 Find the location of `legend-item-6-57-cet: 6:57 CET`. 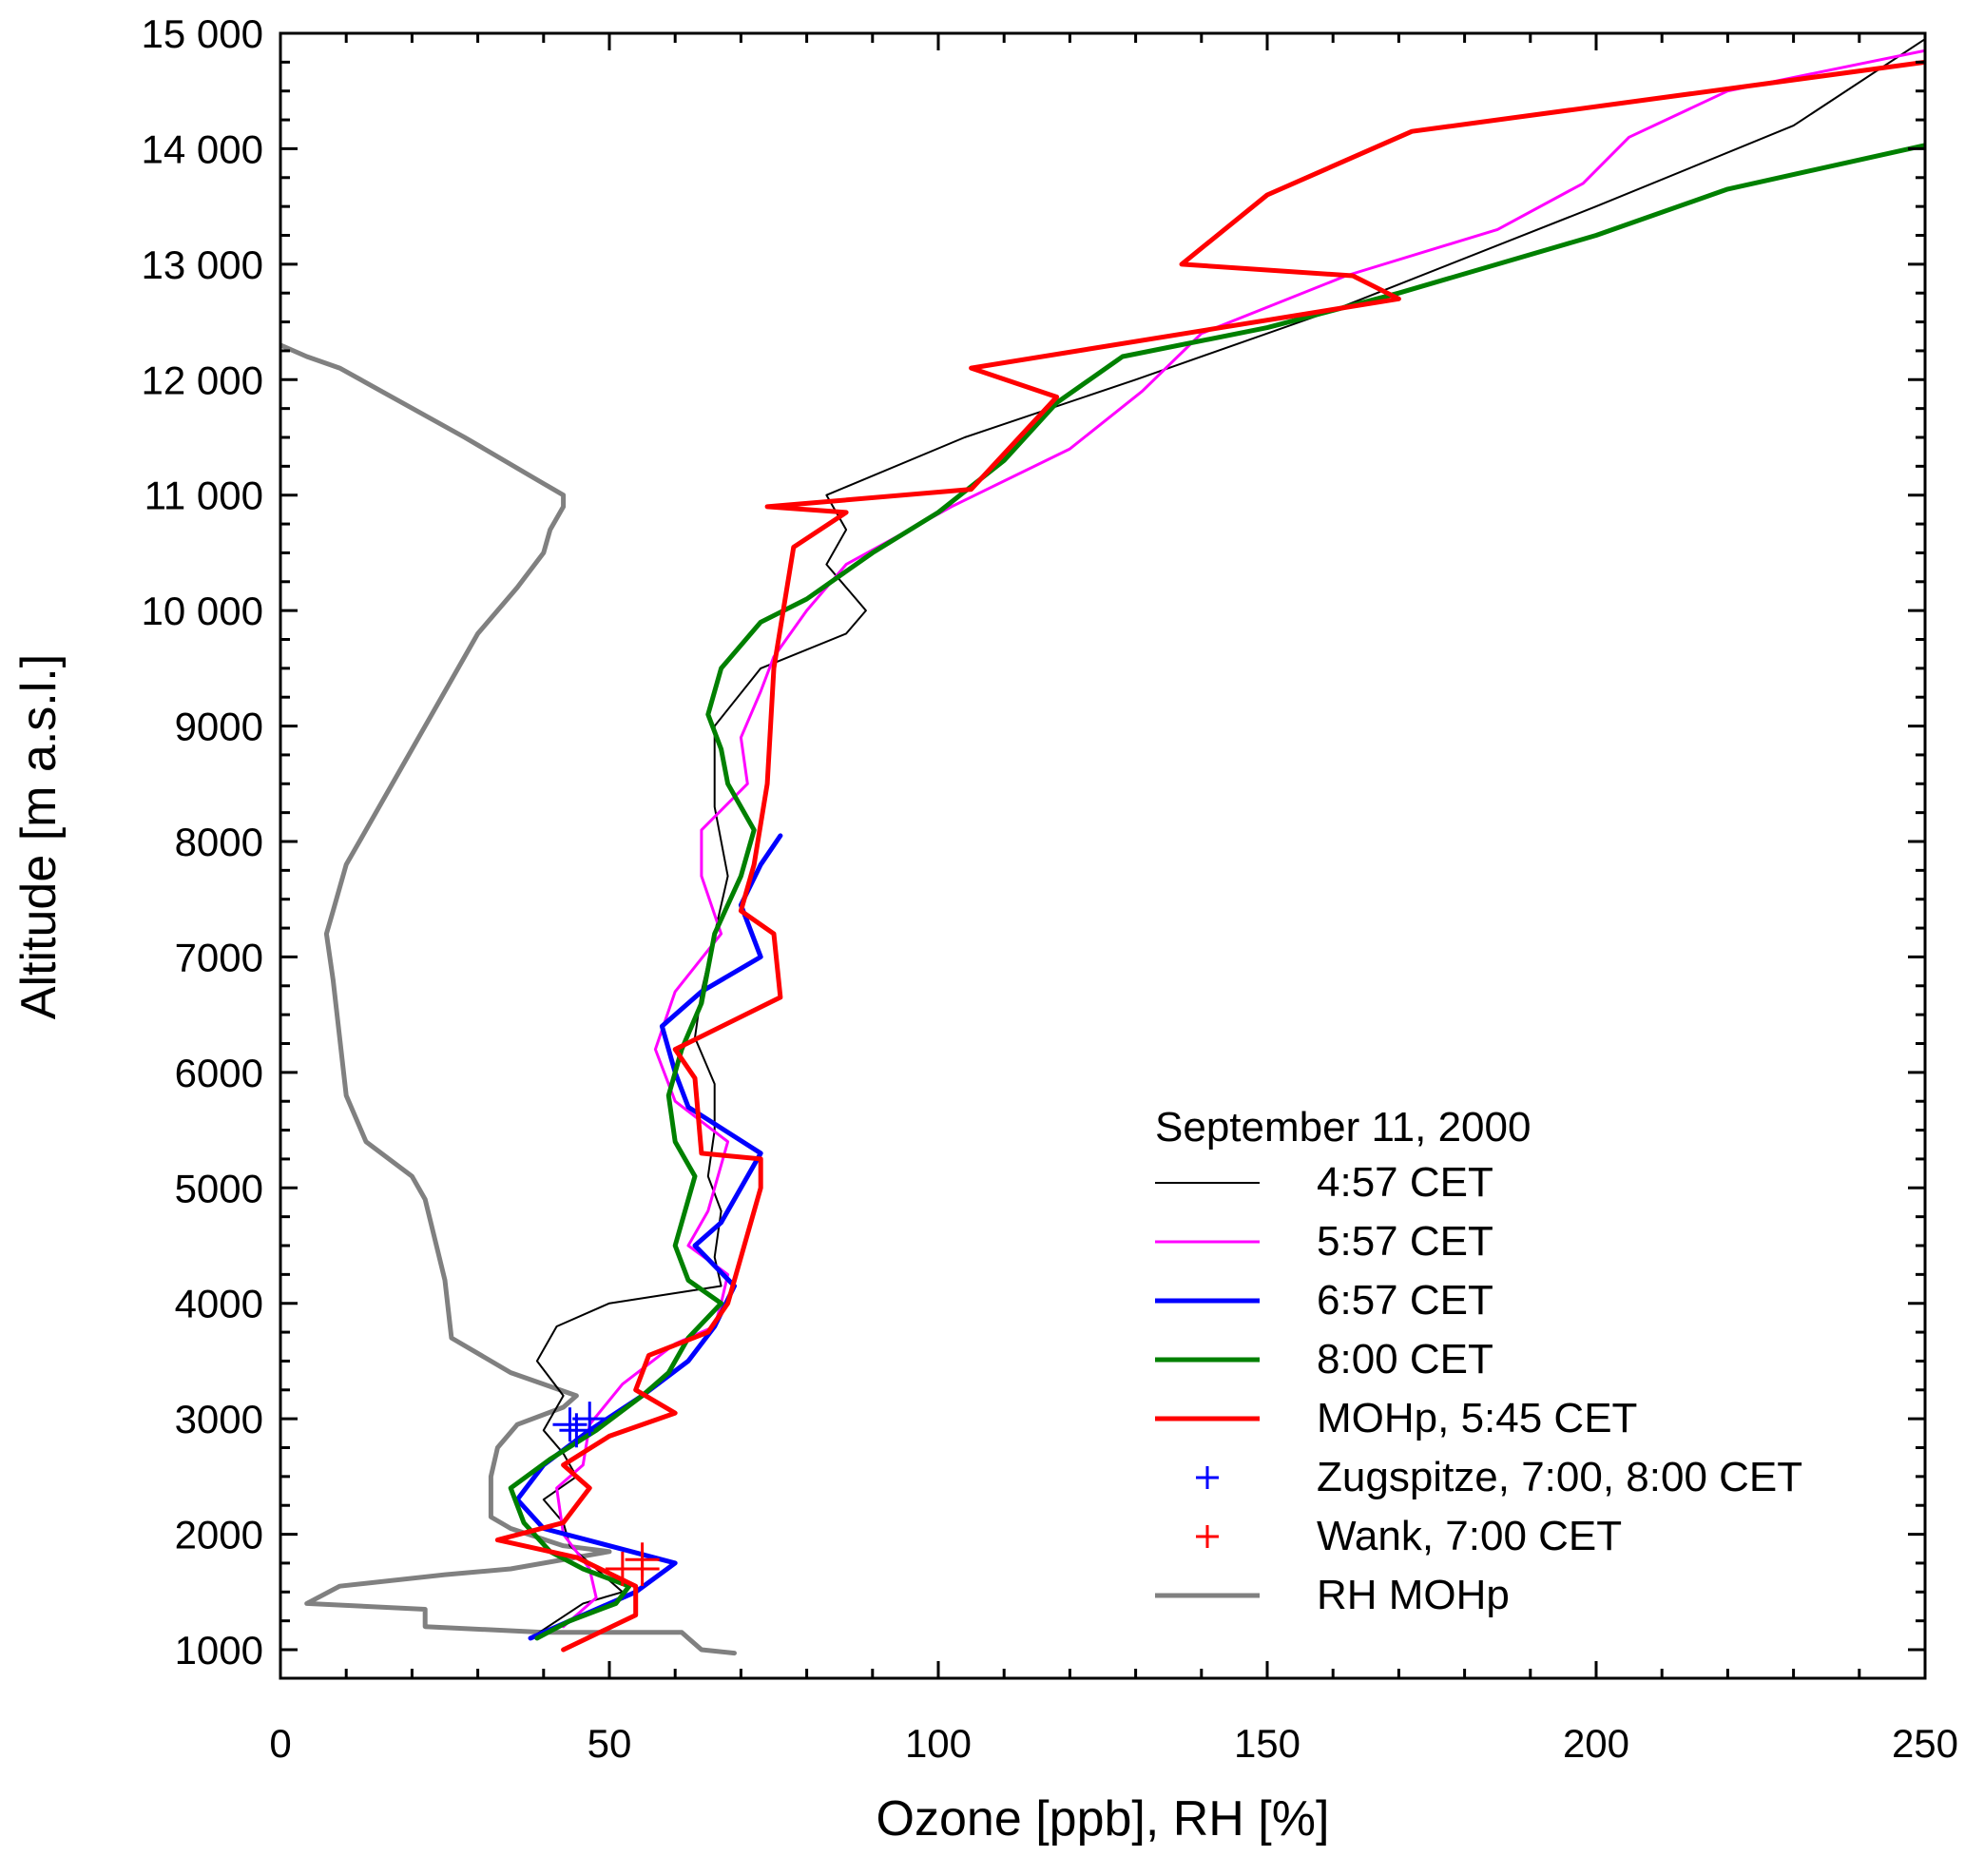

legend-item-6-57-cet: 6:57 CET is located at coordinates (1324, 1300).